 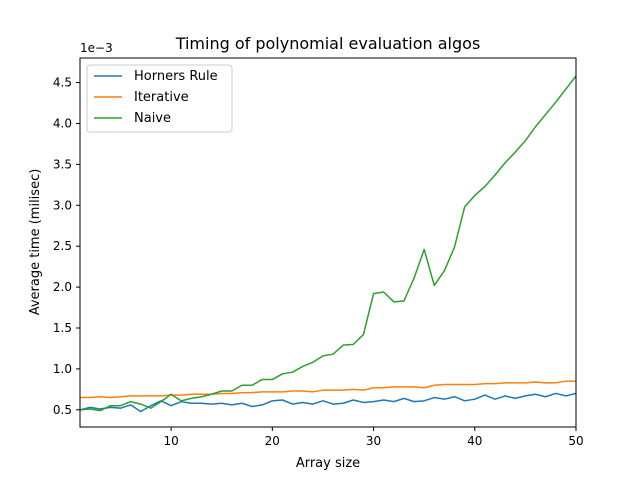 I want to click on y-tick-label: 1.5, so click(x=62, y=328).